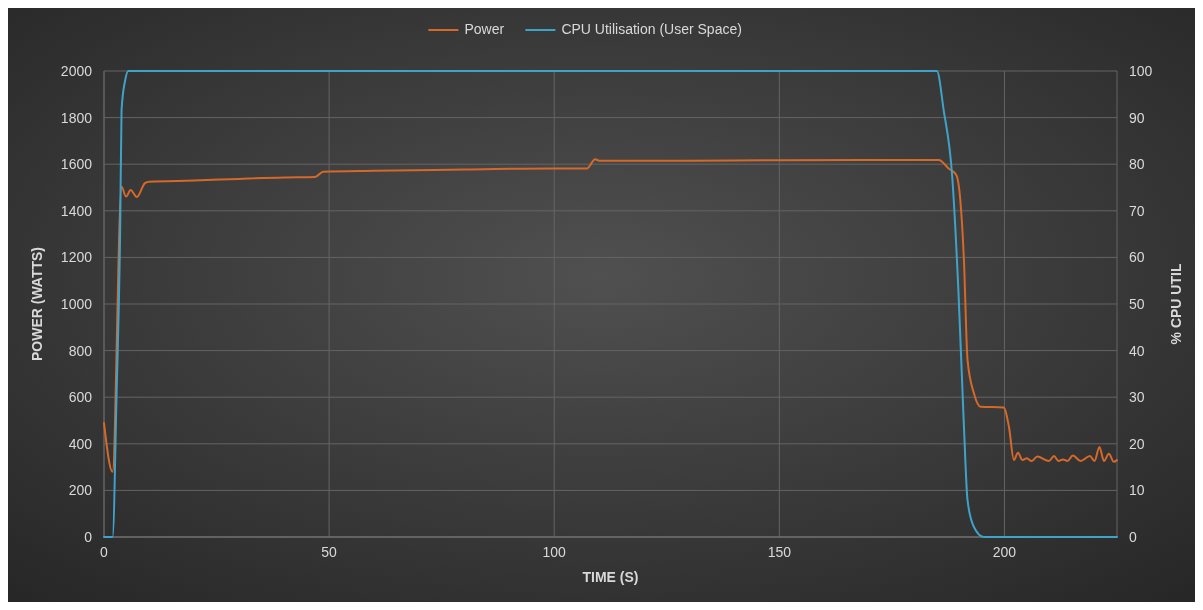  I want to click on y-tick-label: 0, so click(88, 537).